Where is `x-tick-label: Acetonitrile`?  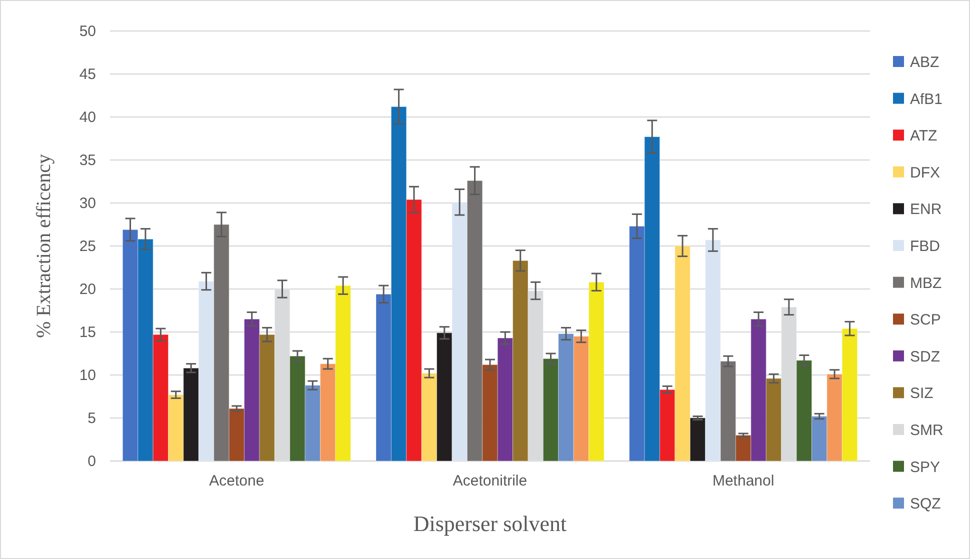
x-tick-label: Acetonitrile is located at coordinates (490, 481).